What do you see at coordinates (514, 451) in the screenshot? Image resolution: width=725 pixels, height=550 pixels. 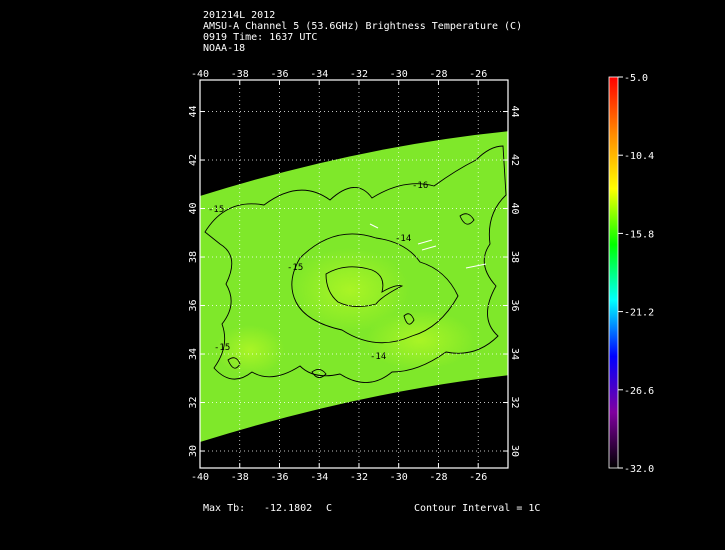 I see `lat-label-right-0: 30` at bounding box center [514, 451].